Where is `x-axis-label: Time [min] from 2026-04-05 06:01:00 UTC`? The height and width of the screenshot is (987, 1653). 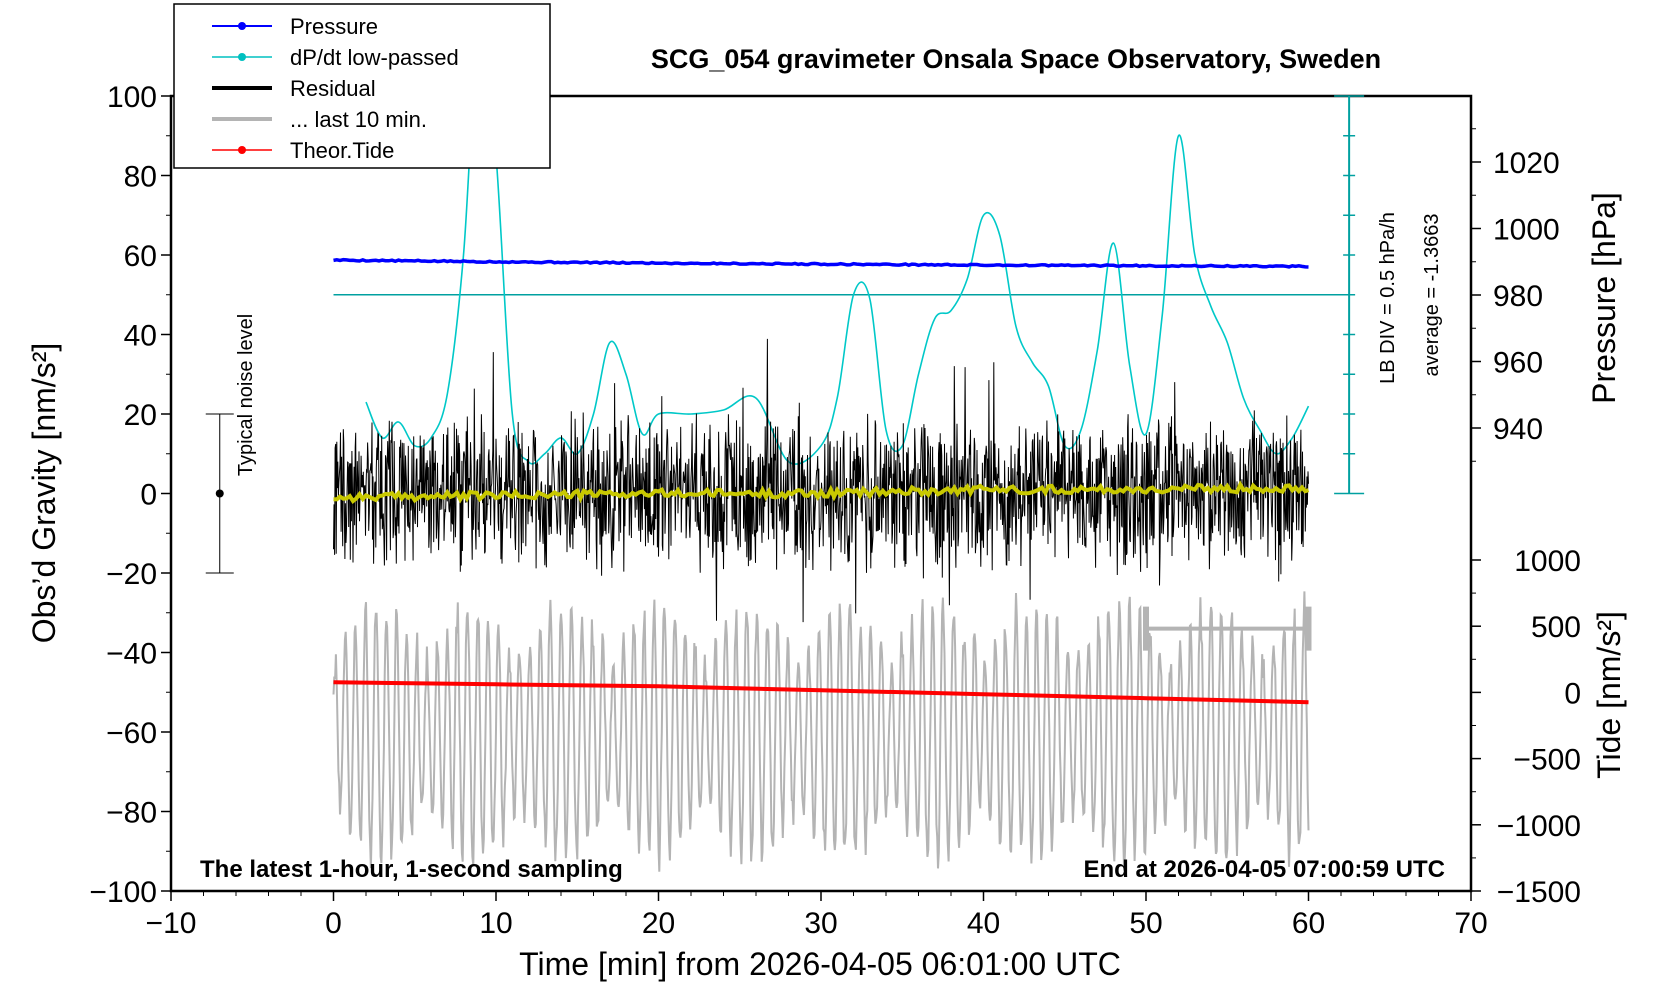 x-axis-label: Time [min] from 2026-04-05 06:01:00 UTC is located at coordinates (820, 964).